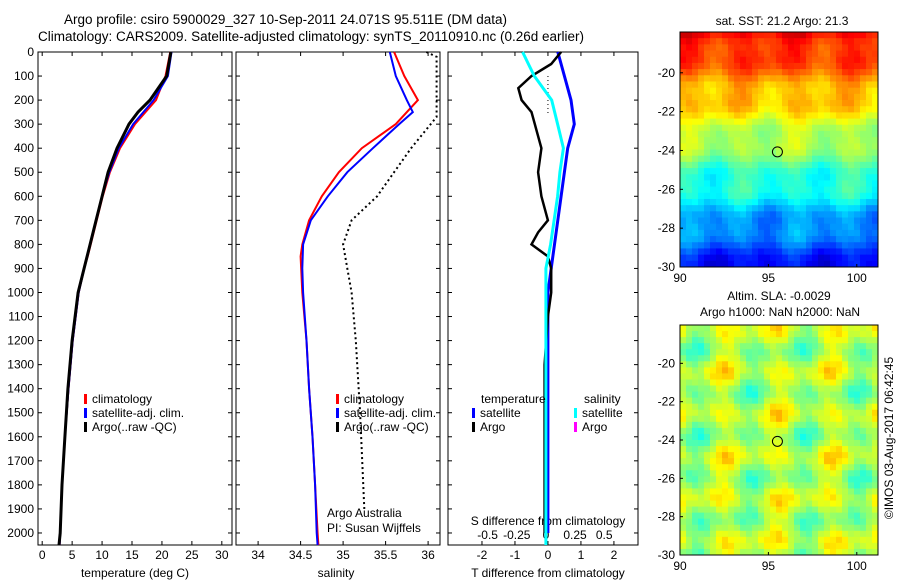 This screenshot has width=900, height=580. What do you see at coordinates (122, 399) in the screenshot?
I see `temperature-legend-0-label: climatology` at bounding box center [122, 399].